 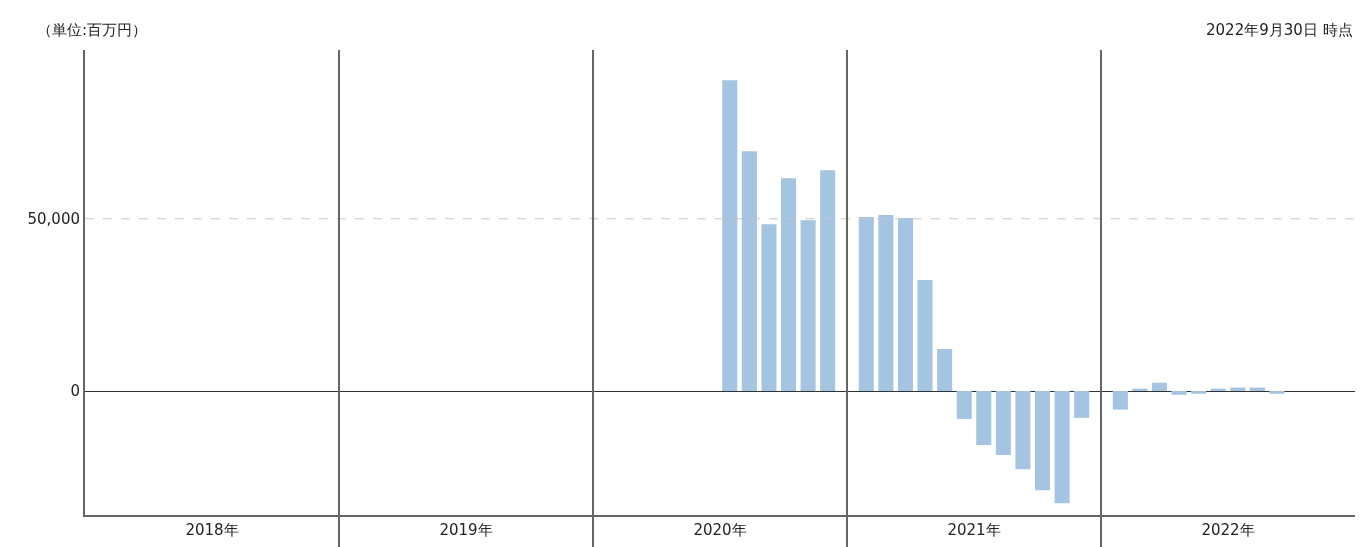 What do you see at coordinates (720, 530) in the screenshot?
I see `x-tick-label: 2020年` at bounding box center [720, 530].